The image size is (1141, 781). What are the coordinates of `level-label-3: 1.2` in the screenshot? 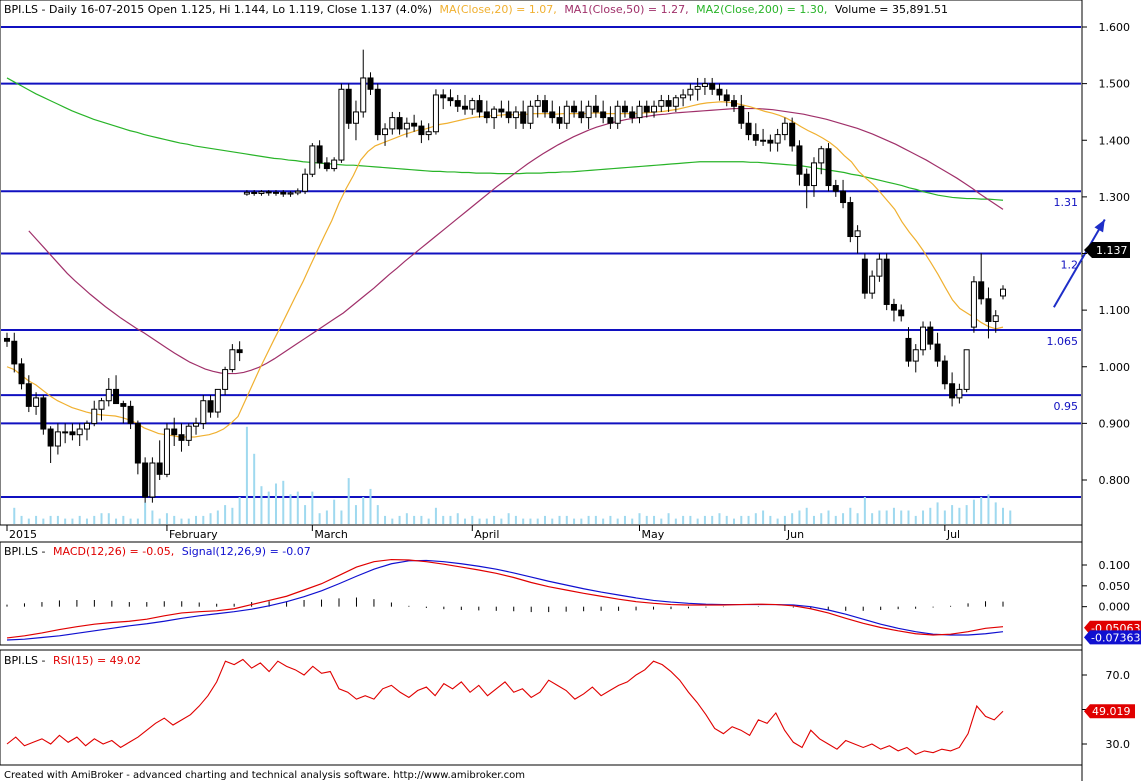 It's located at (1070, 265).